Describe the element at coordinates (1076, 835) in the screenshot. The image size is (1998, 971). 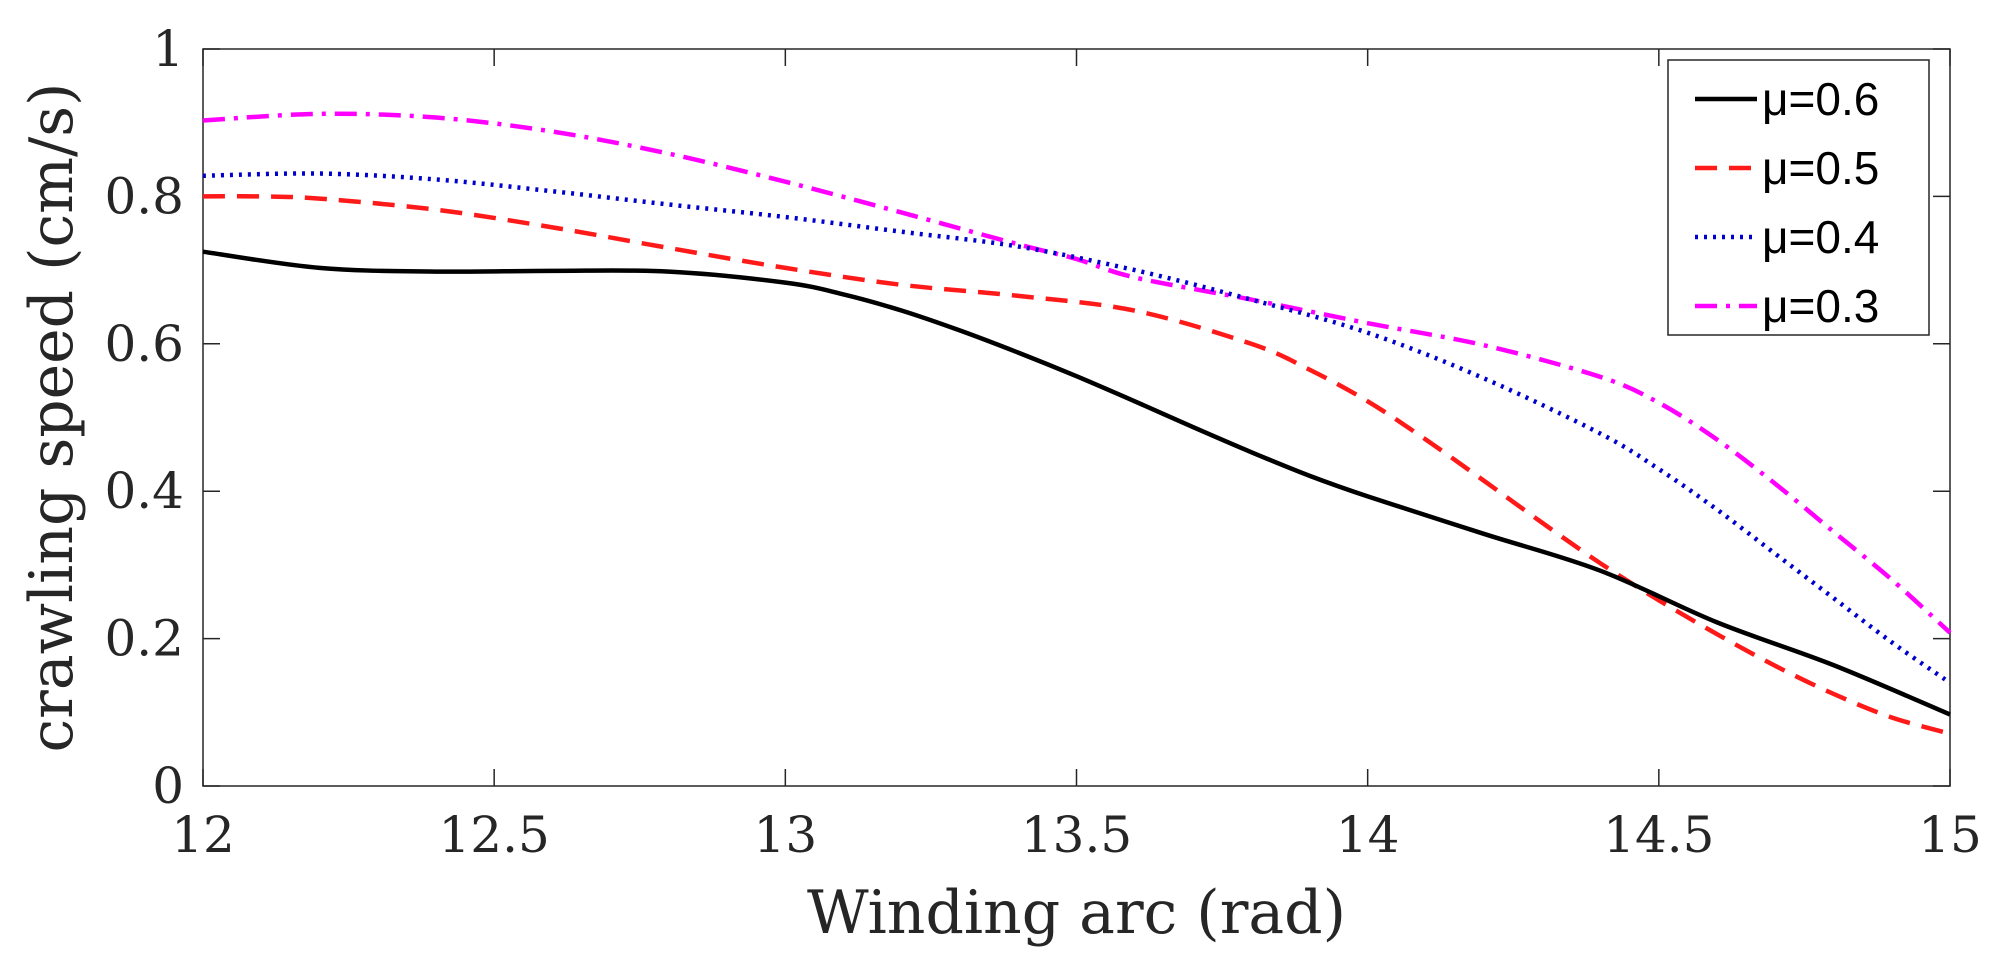
I see `x-tick-label: 13.5` at that location.